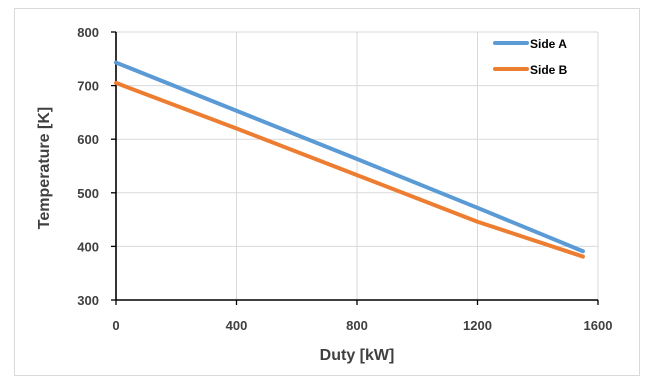  Describe the element at coordinates (44, 168) in the screenshot. I see `y-axis-title: Temperature [K]` at that location.